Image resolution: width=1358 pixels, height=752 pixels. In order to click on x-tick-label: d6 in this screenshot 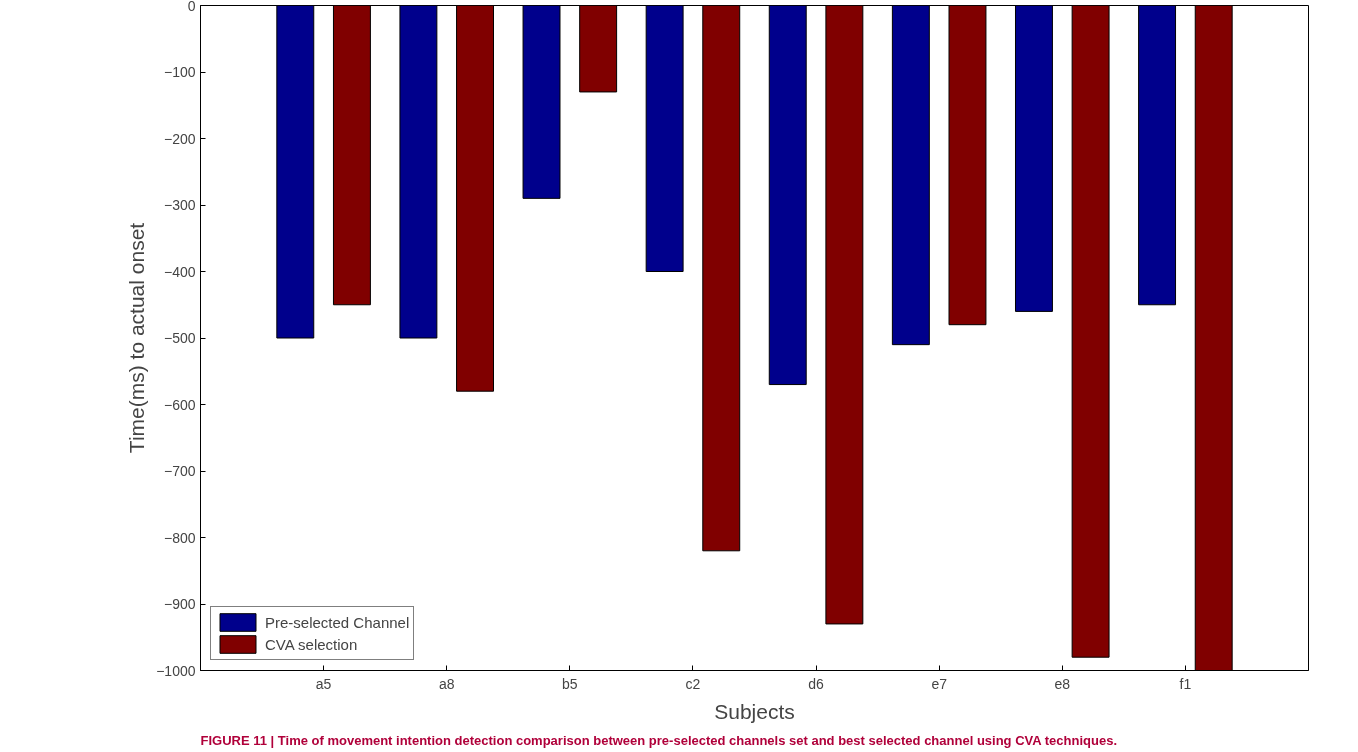, I will do `click(816, 683)`.